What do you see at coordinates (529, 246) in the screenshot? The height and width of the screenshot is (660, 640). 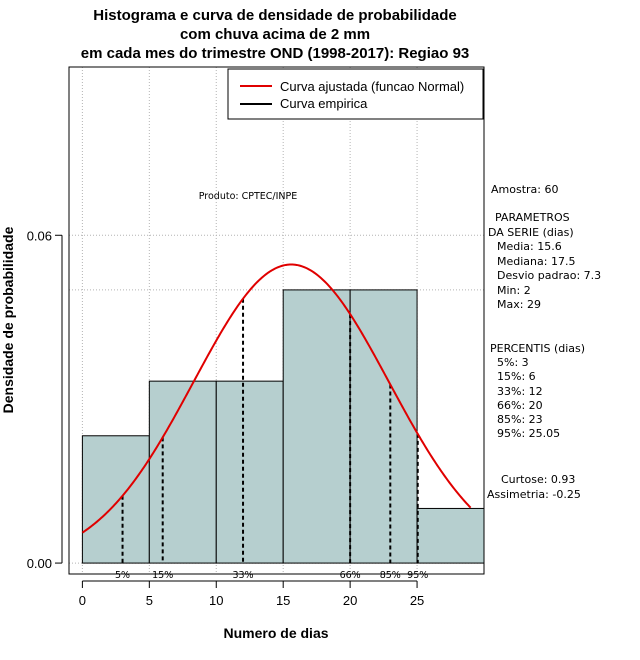 I see `stat-media: Media: 15.6` at bounding box center [529, 246].